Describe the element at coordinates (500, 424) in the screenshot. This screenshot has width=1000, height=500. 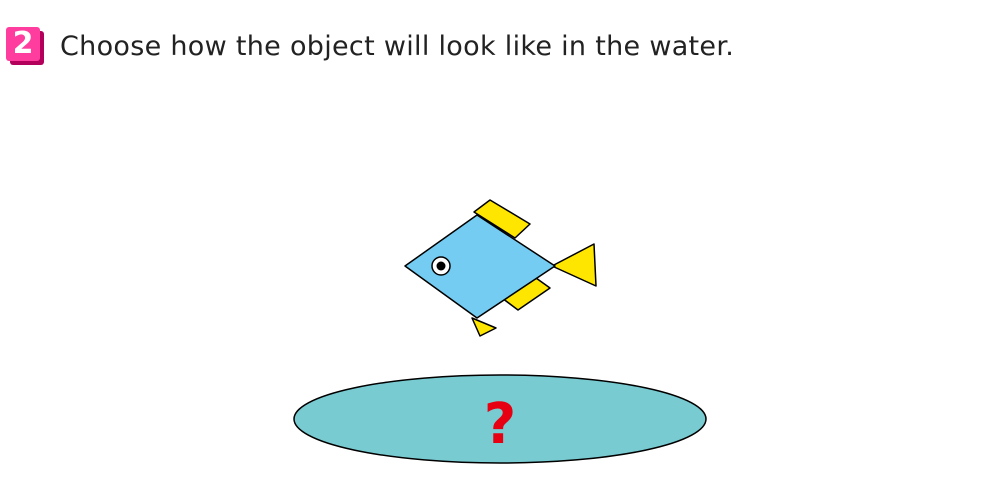
I see `question-mark: ?` at that location.